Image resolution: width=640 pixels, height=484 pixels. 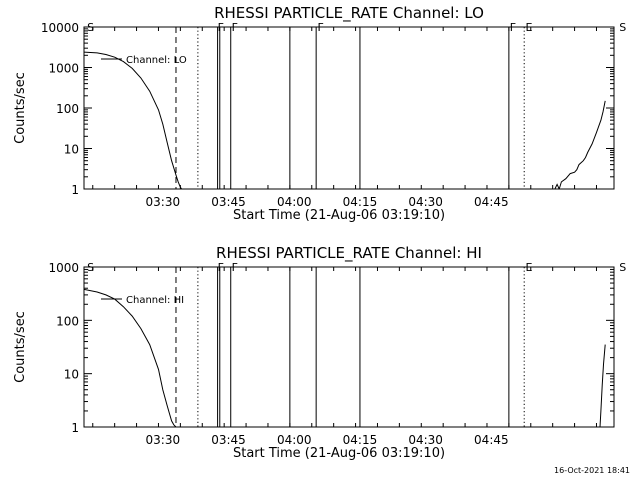 What do you see at coordinates (60, 28) in the screenshot?
I see `y-tick-label: 10000` at bounding box center [60, 28].